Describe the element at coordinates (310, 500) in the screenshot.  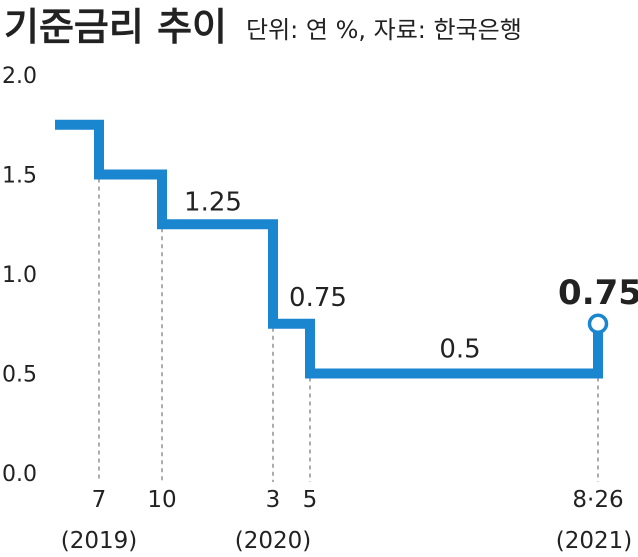
I see `x-tick-label: 5` at that location.